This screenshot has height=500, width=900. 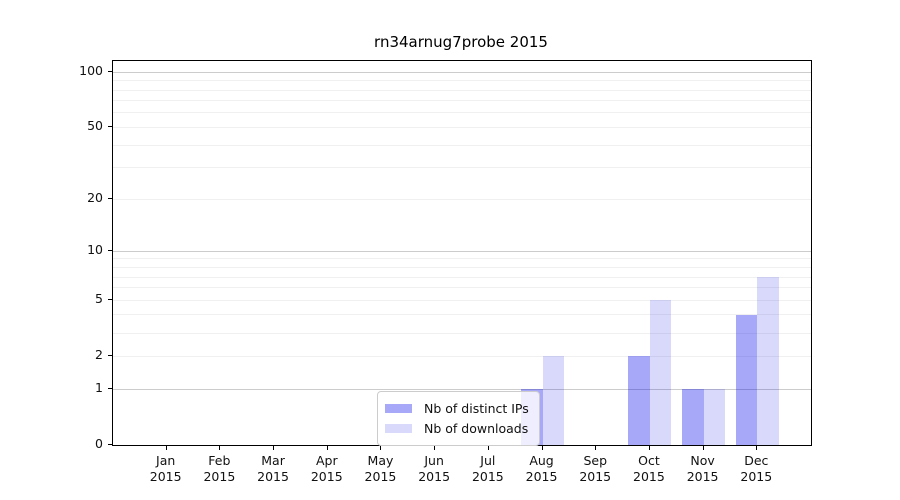 I want to click on bar-downloads-aug, so click(x=553, y=400).